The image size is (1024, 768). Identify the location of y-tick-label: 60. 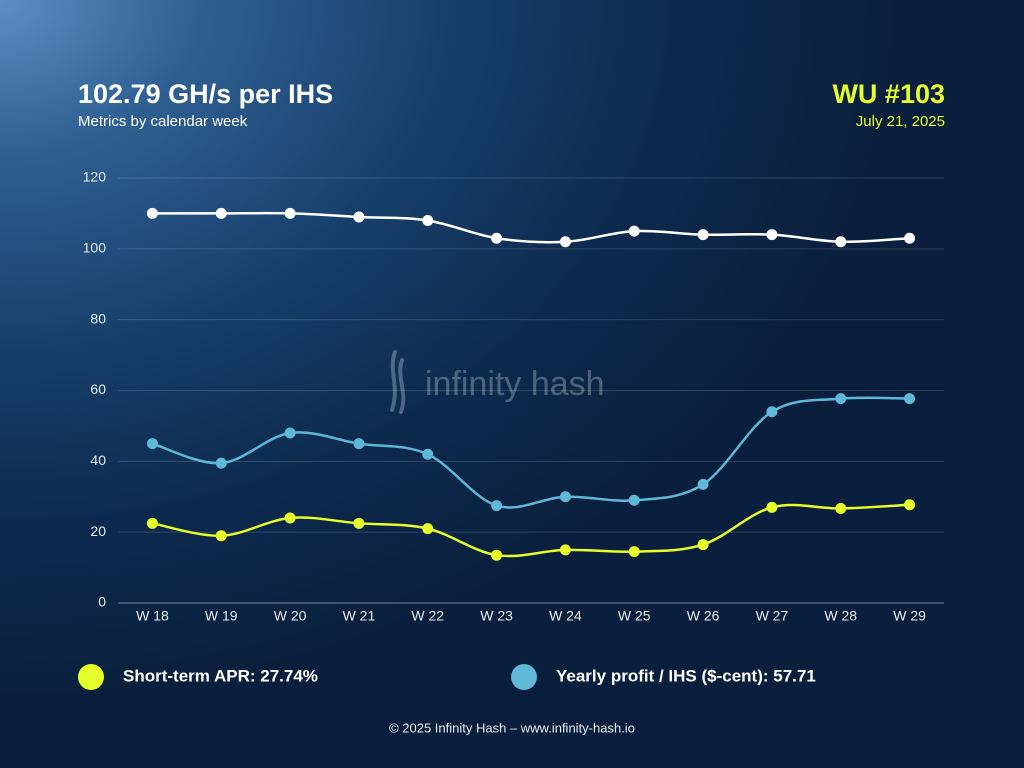
(98, 389).